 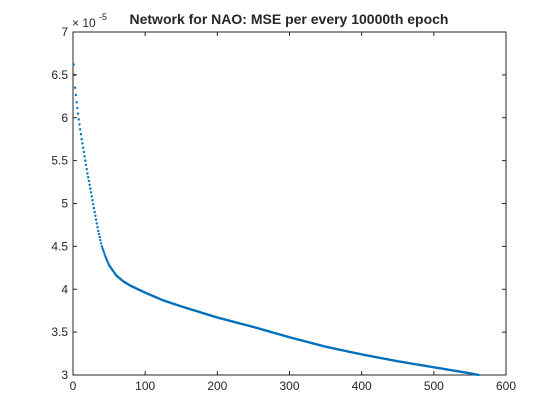 I want to click on y-tick-label: 3.5, so click(x=59, y=332).